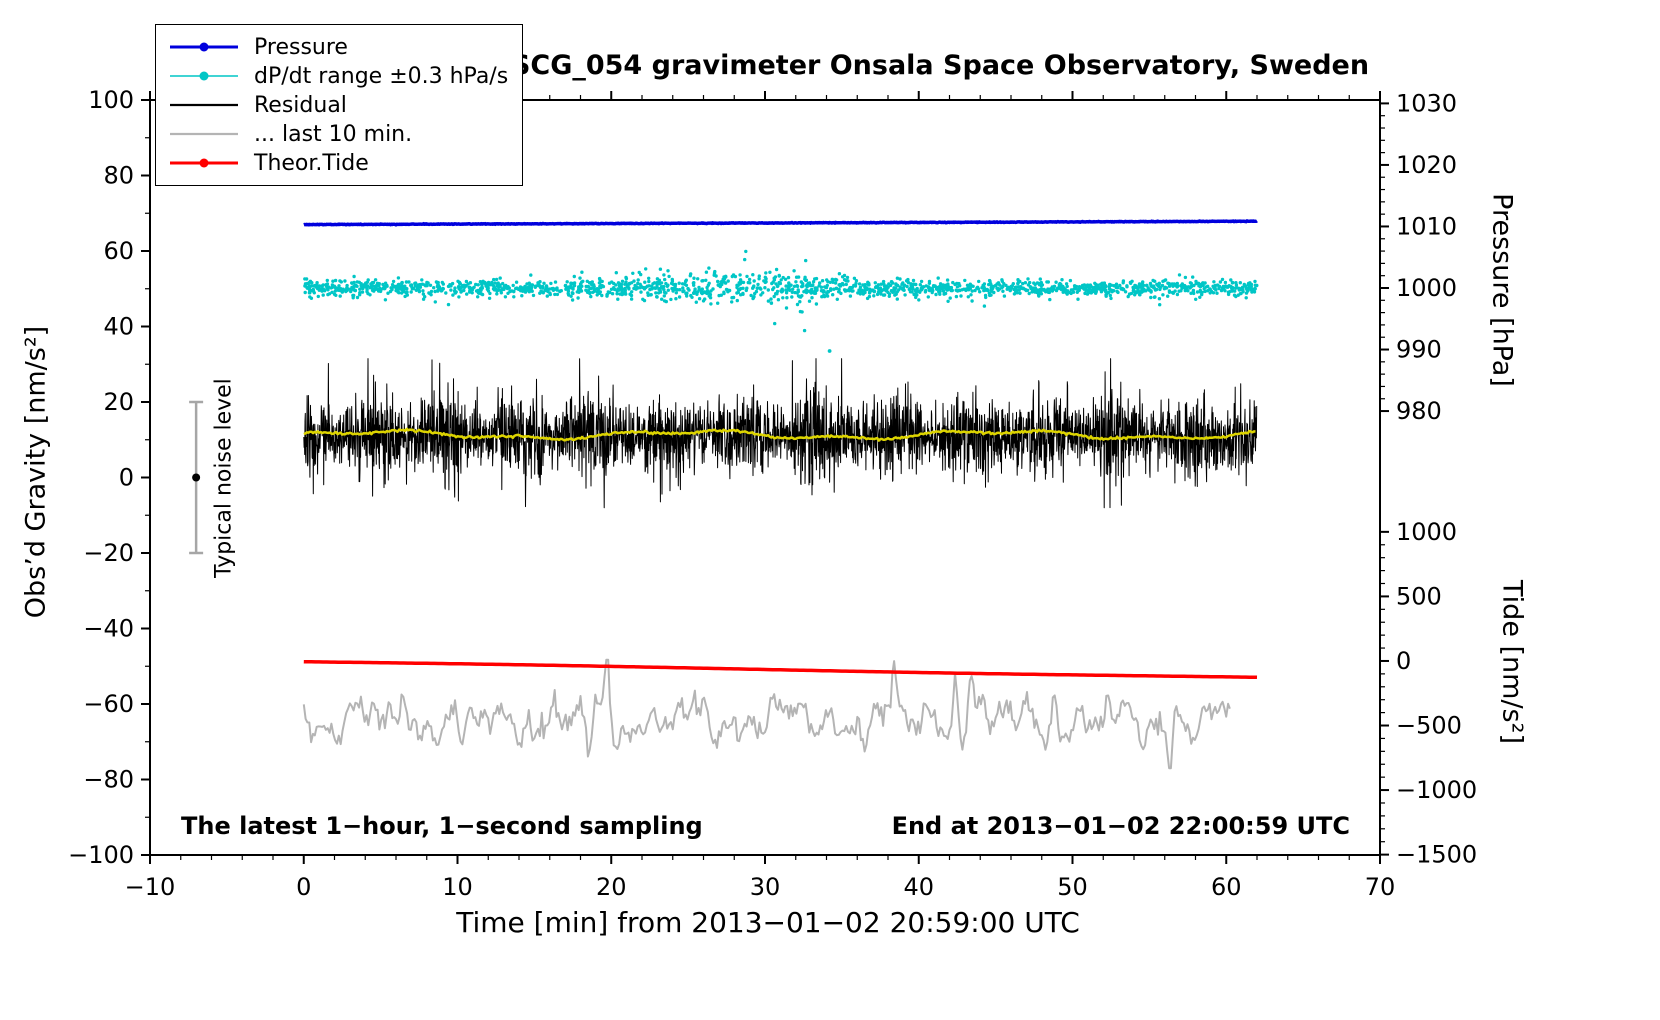 This screenshot has width=1660, height=1020. I want to click on dpdt-outlier-point, so click(829, 351).